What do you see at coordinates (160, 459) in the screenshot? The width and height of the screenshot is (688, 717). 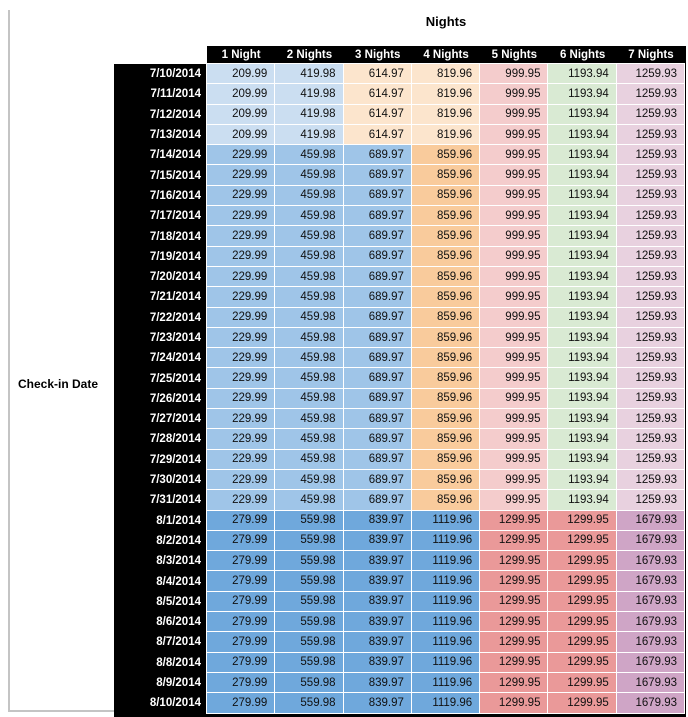 I see `row-header-date: 7/29/2014` at bounding box center [160, 459].